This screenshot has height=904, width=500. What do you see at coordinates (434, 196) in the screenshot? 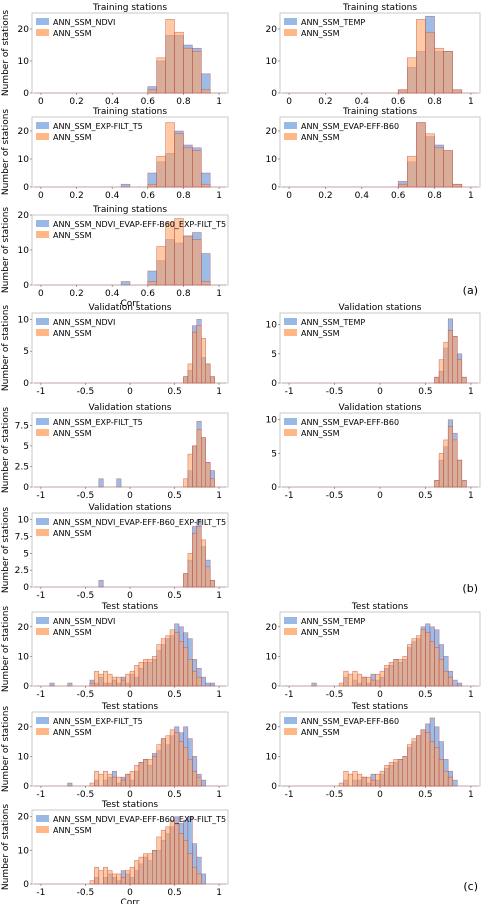
I see `x-tick-label: 0.8` at bounding box center [434, 196].